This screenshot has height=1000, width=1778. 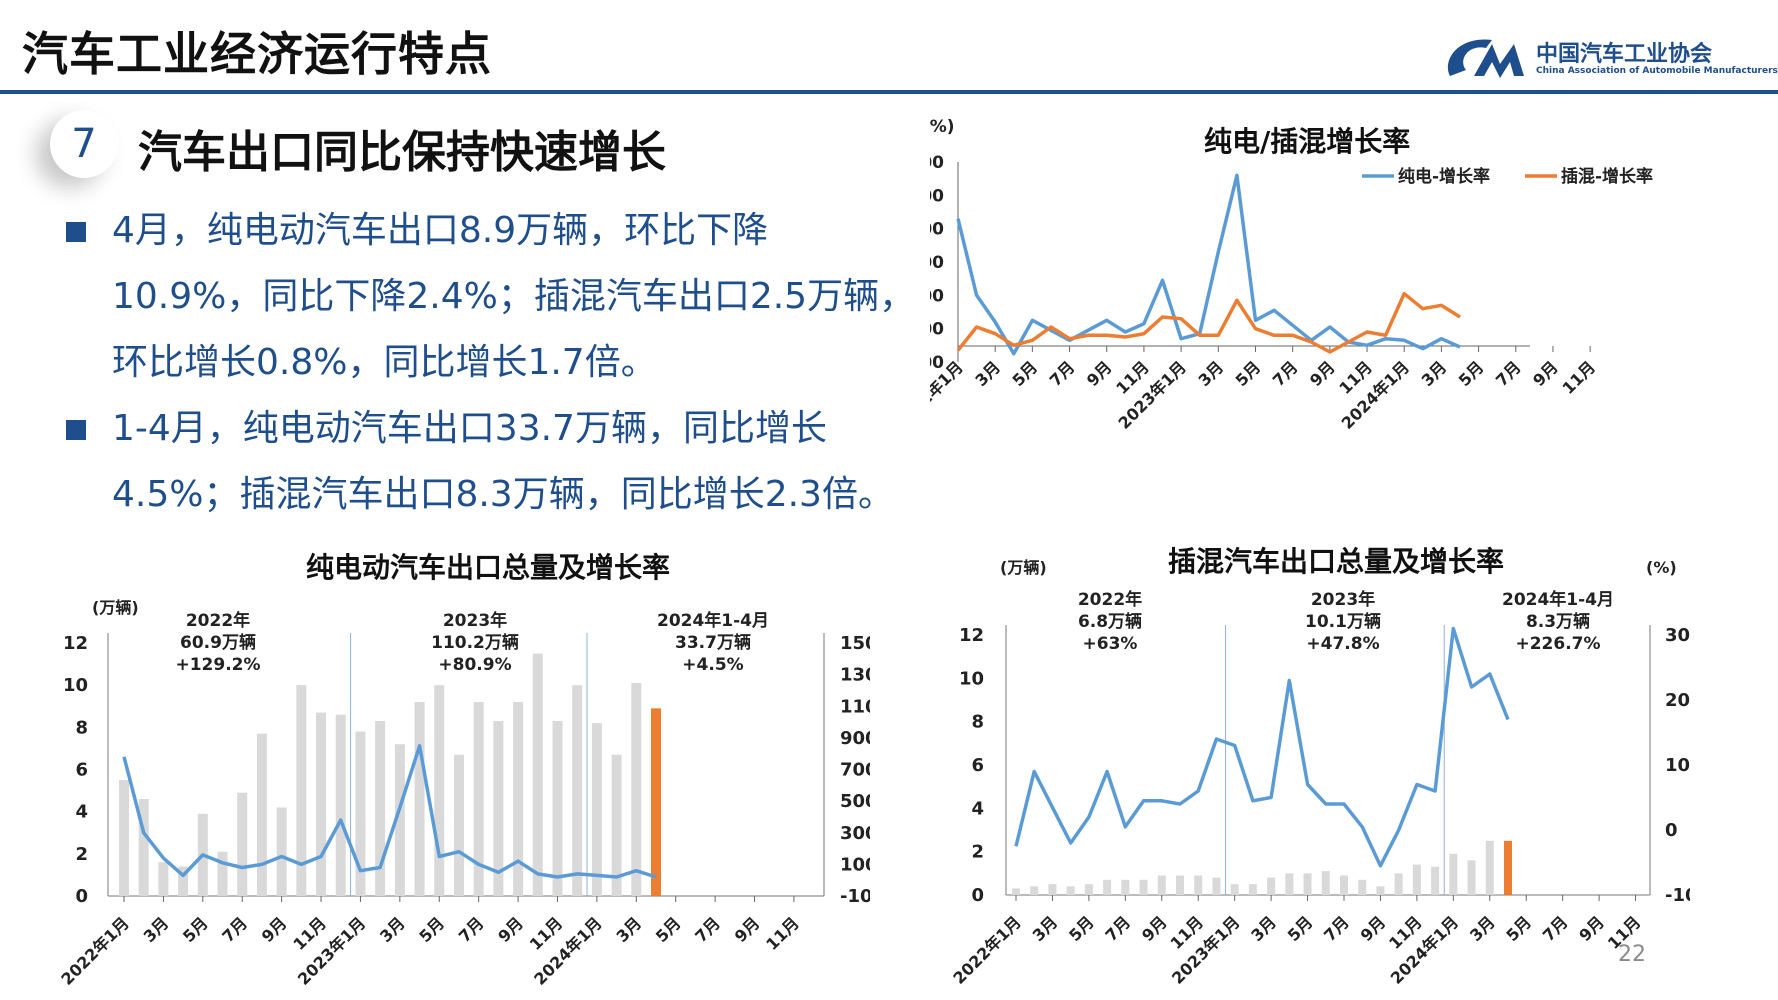 I want to click on y-tick-label-left: 10, so click(x=75, y=685).